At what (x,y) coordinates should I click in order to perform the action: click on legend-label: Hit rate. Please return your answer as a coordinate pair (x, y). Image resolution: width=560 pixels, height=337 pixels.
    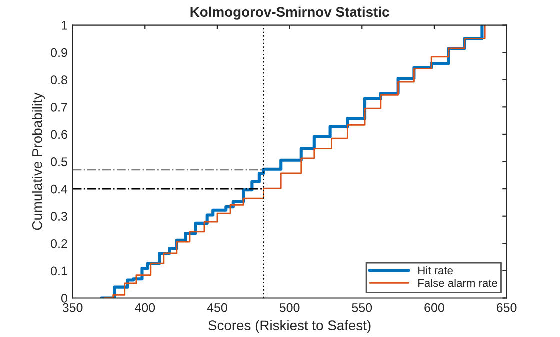
    Looking at the image, I should click on (435, 270).